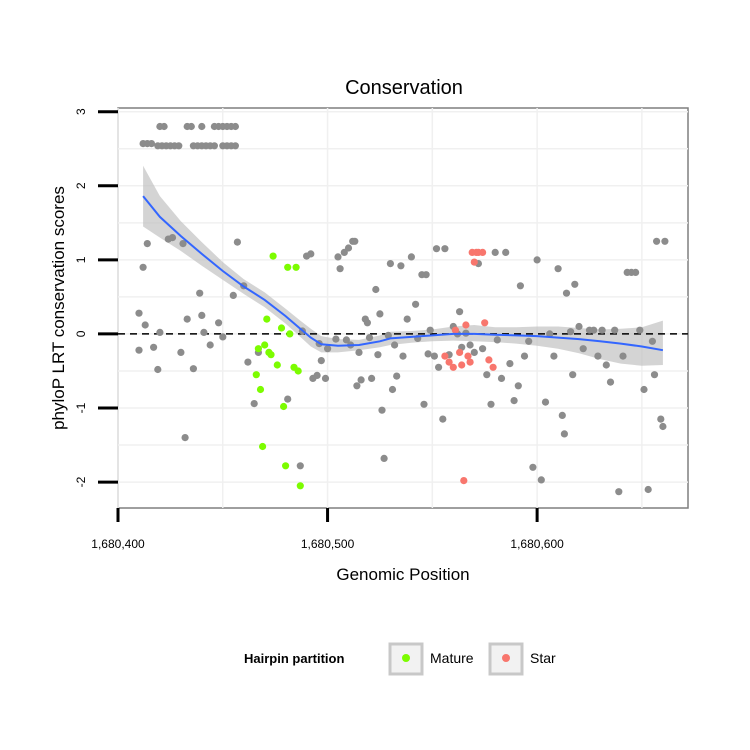  What do you see at coordinates (81, 185) in the screenshot?
I see `y-tick-label: 2` at bounding box center [81, 185].